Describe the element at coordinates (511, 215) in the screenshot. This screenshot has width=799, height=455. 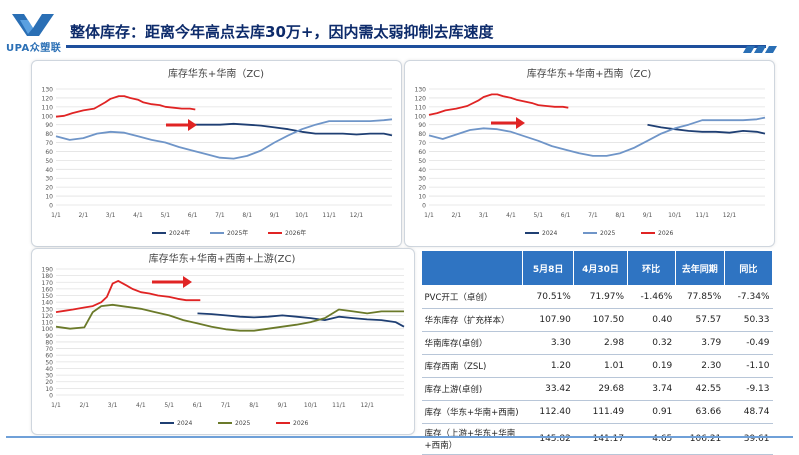
I see `x-tick-label: 4/1` at that location.